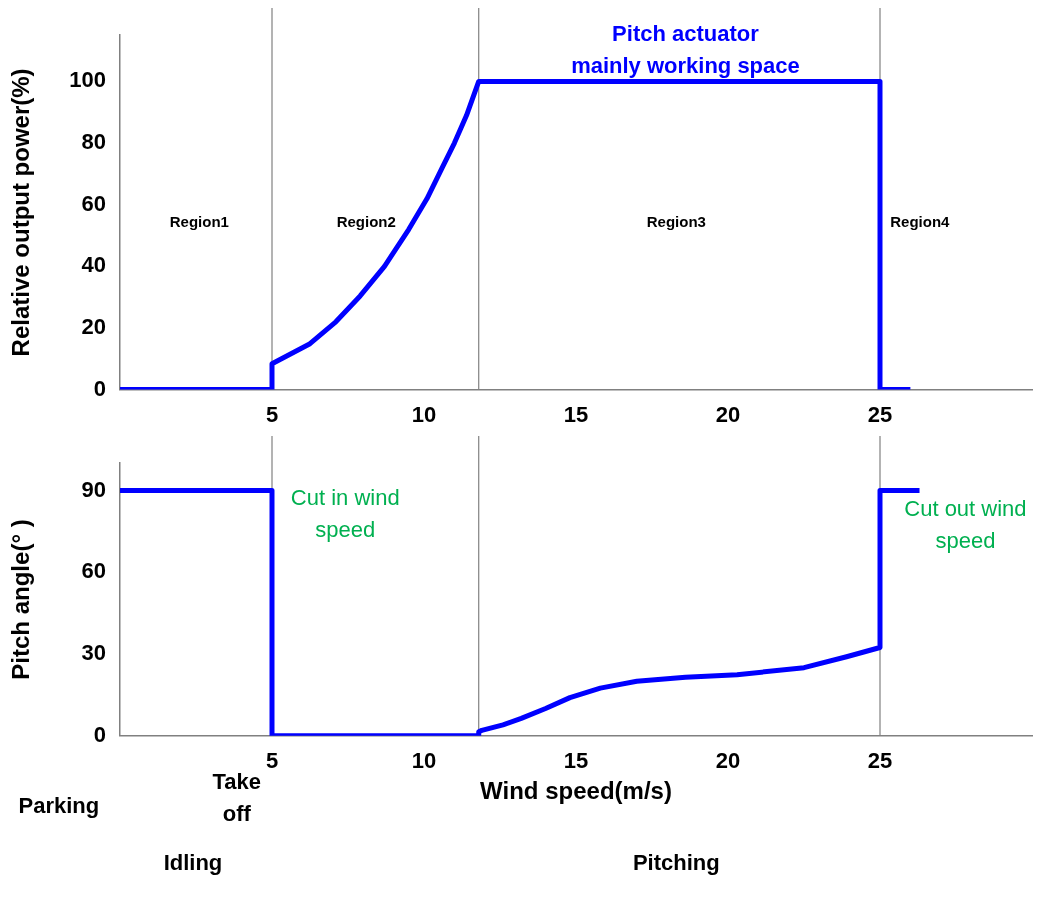 The width and height of the screenshot is (1047, 921). I want to click on annotation: Region4, so click(920, 222).